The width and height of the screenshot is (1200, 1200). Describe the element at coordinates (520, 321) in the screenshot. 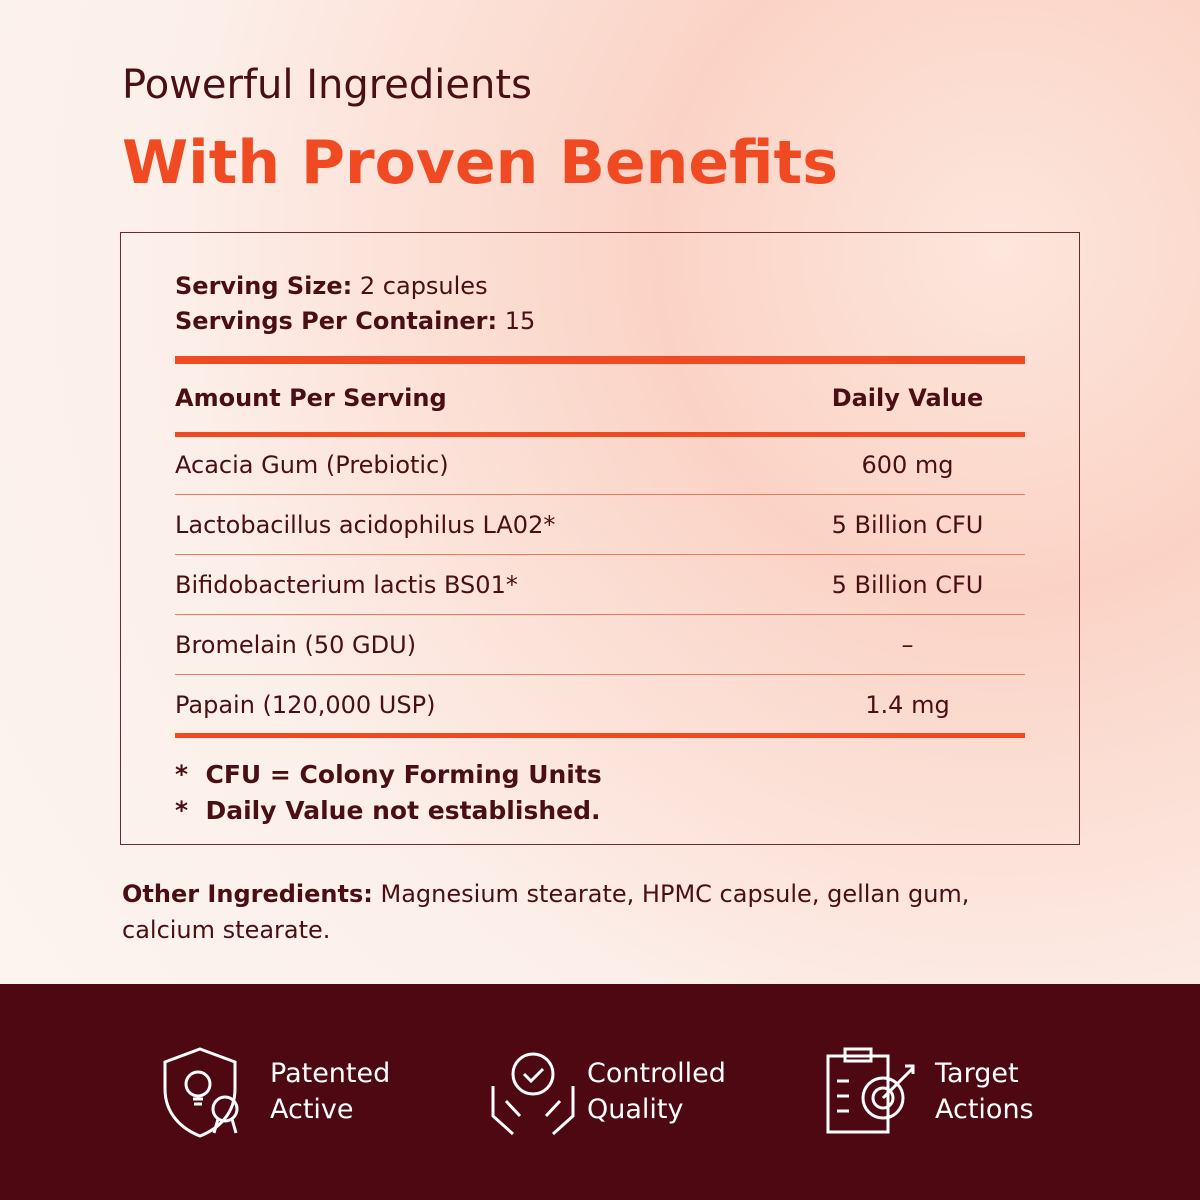

I see `value: 15` at that location.